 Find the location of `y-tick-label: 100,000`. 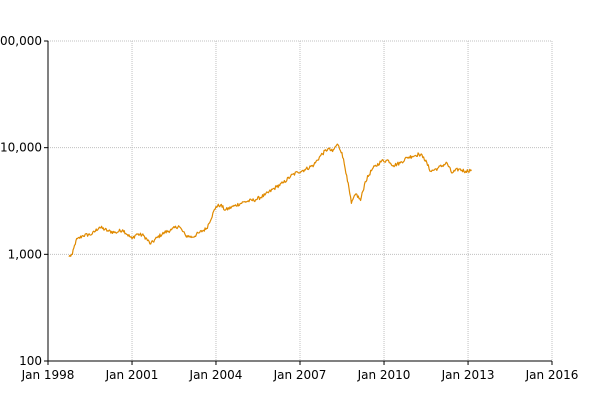

y-tick-label: 100,000 is located at coordinates (21, 41).